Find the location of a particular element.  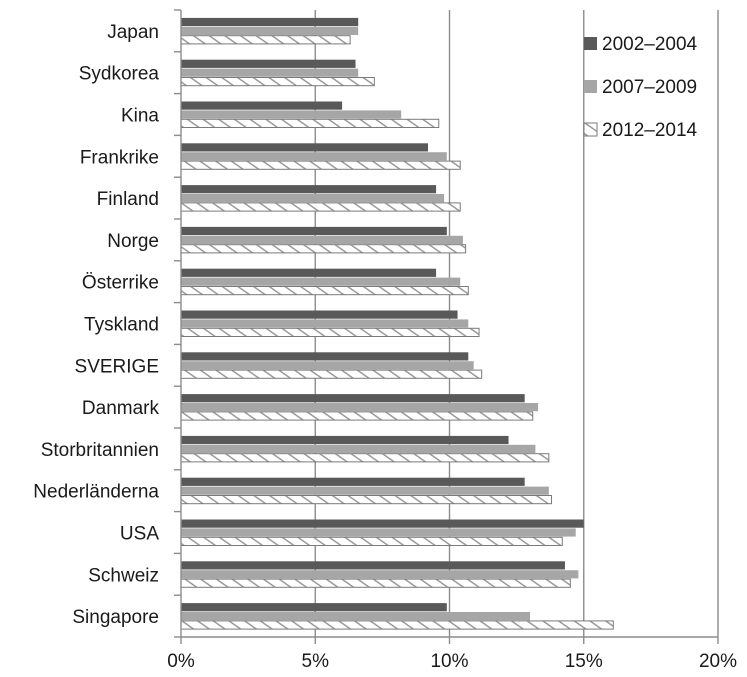

bar-österrike-series-2 is located at coordinates (321, 281).